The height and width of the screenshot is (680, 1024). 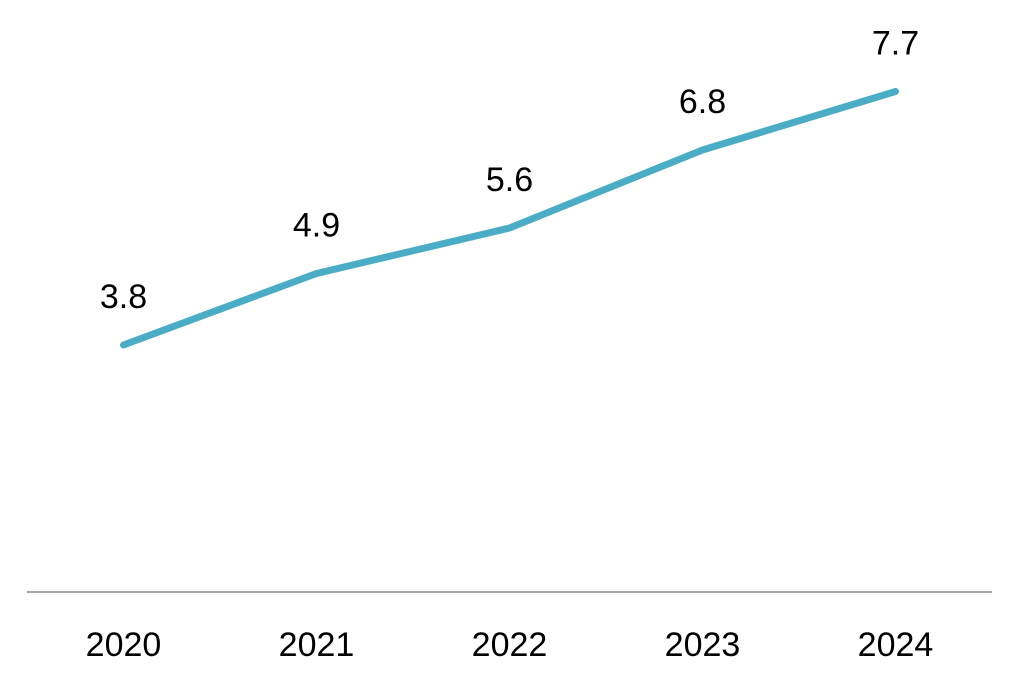 I want to click on x-tick-label: 2020, so click(x=124, y=645).